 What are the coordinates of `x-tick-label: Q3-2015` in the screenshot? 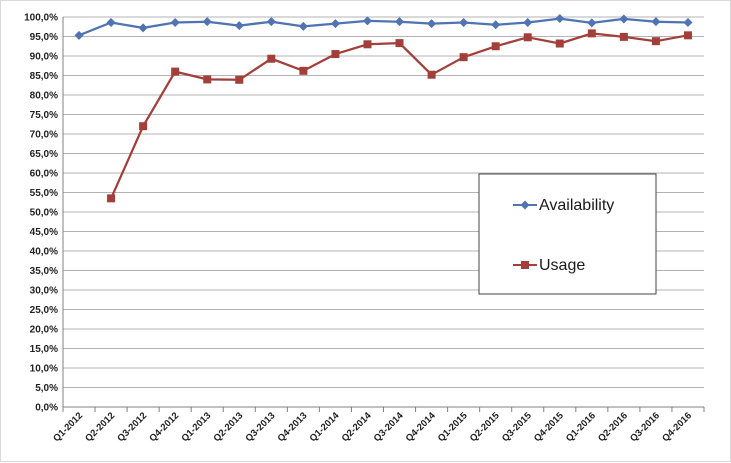 It's located at (517, 427).